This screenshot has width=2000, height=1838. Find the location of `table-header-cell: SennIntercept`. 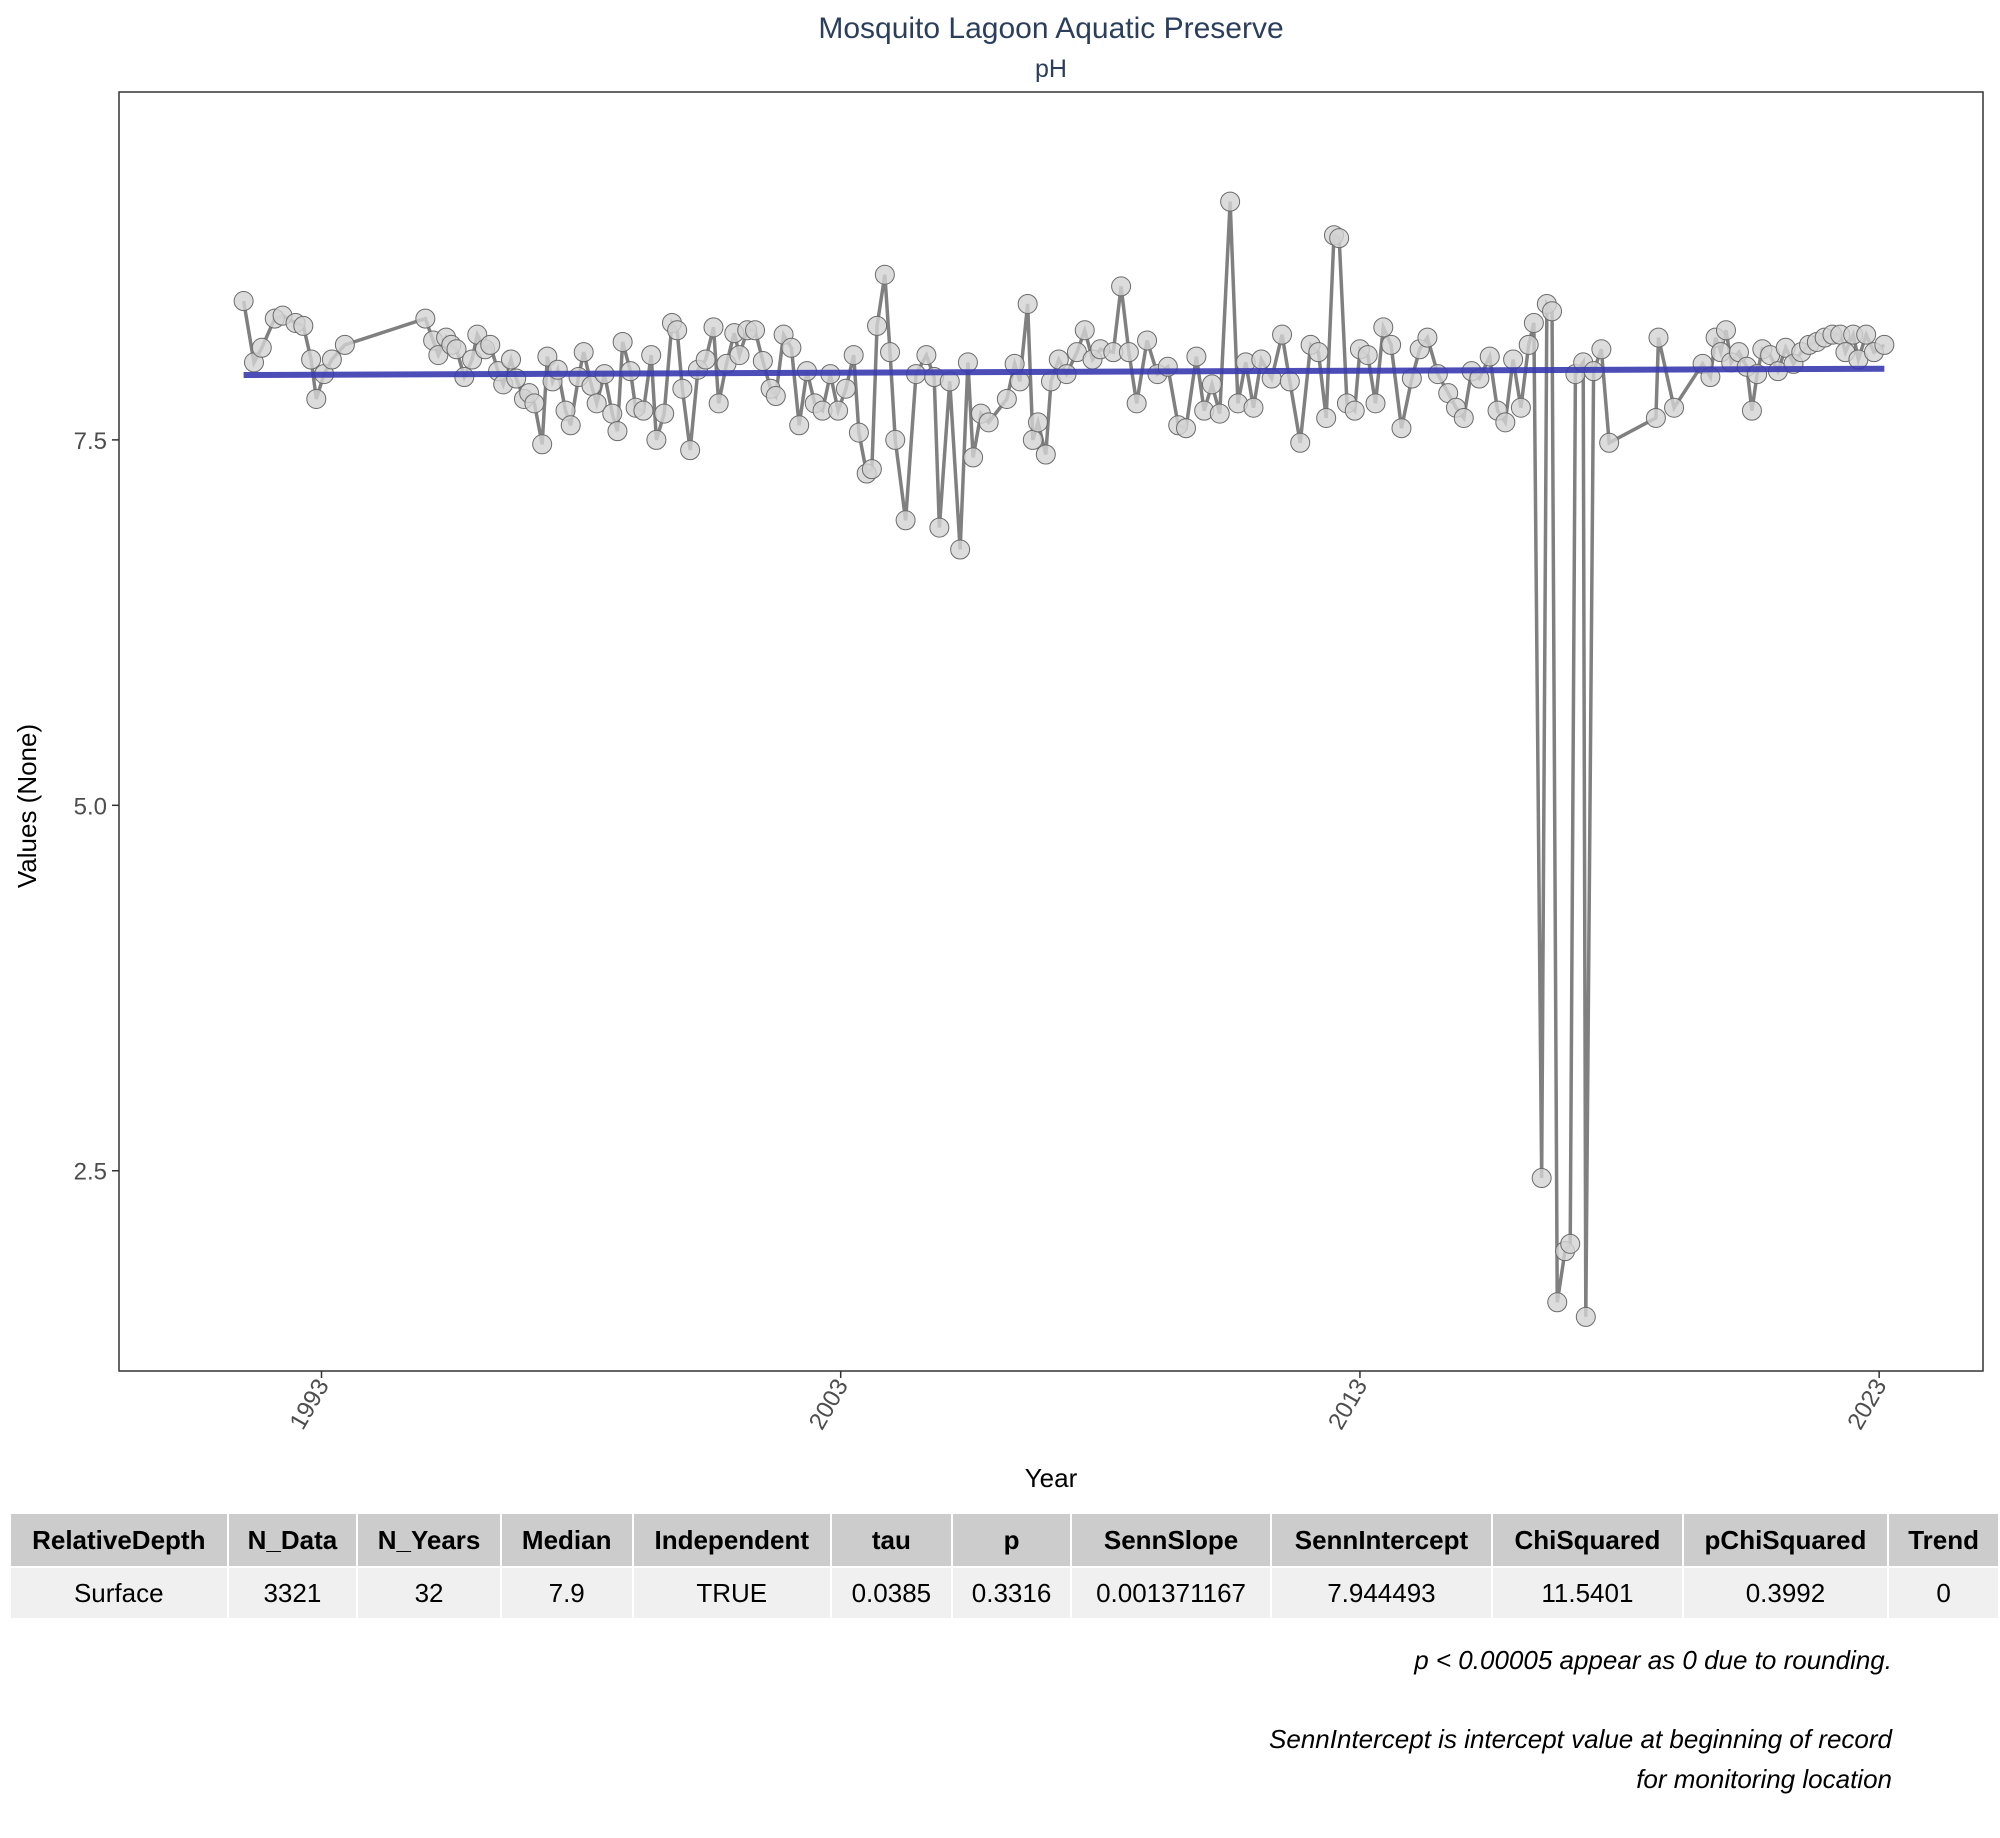

table-header-cell: SennIntercept is located at coordinates (1381, 1540).